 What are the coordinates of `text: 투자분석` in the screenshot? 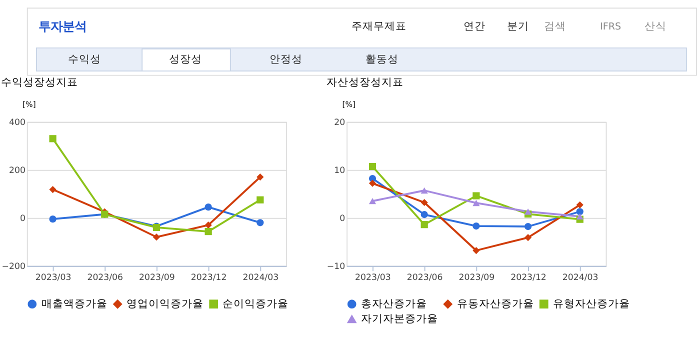 It's located at (62, 26).